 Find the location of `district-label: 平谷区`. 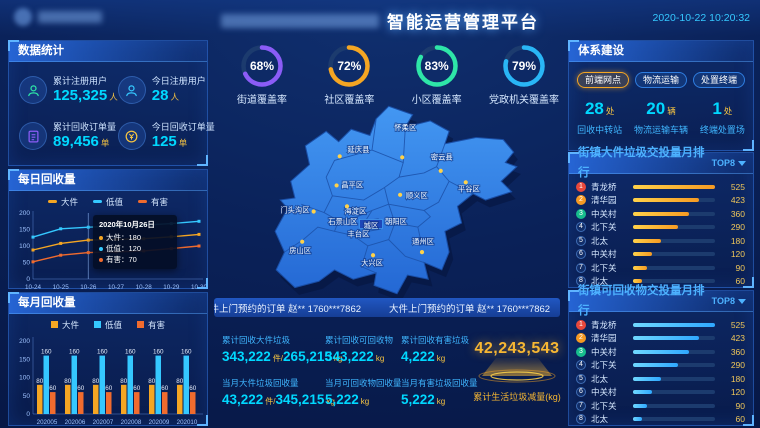

district-label: 平谷区 is located at coordinates (469, 189).